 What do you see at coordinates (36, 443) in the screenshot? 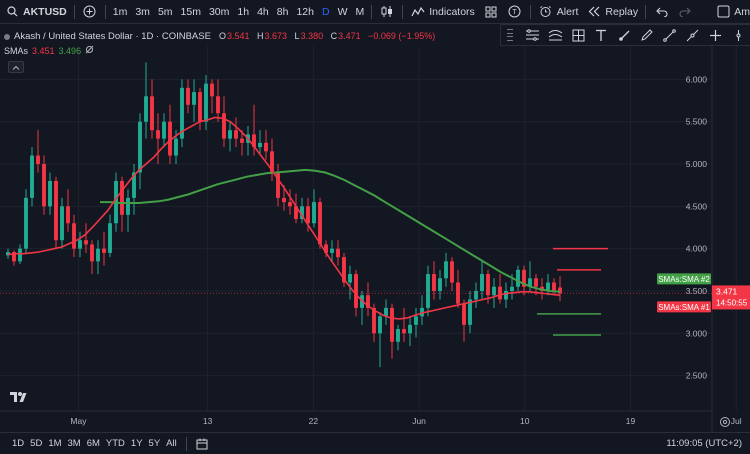
I see `range-5d: 5D` at bounding box center [36, 443].